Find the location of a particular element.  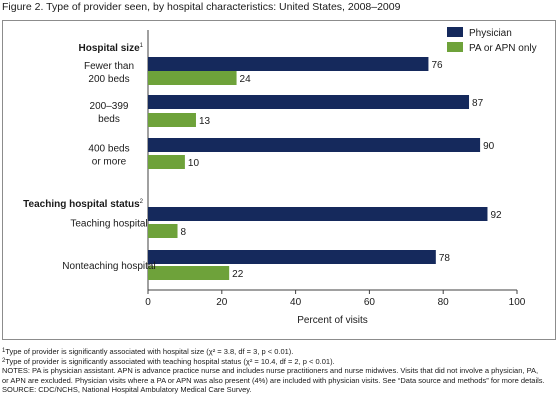

x-tick-label: 80 is located at coordinates (444, 302).